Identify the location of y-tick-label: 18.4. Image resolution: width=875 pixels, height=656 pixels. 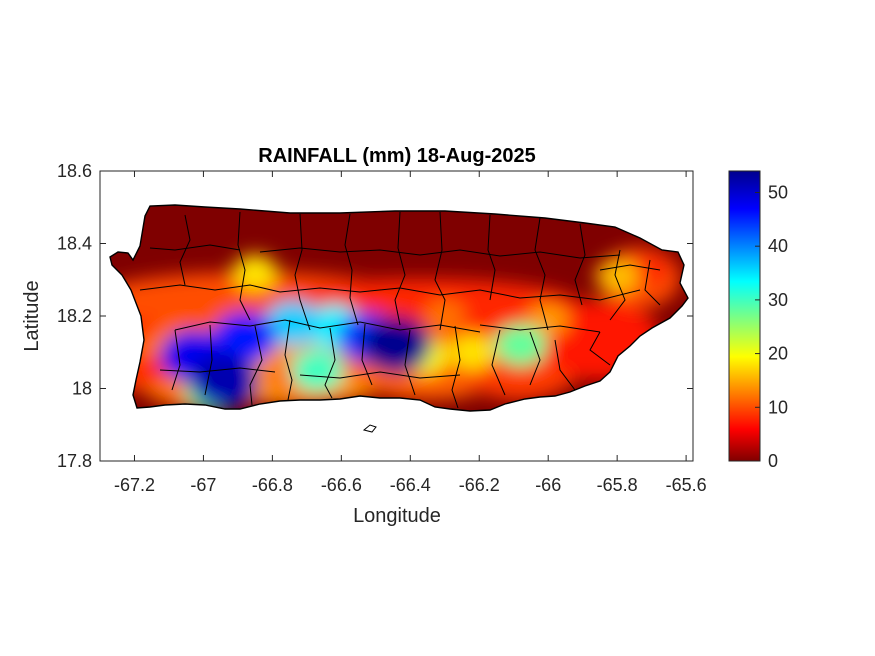
(74, 244).